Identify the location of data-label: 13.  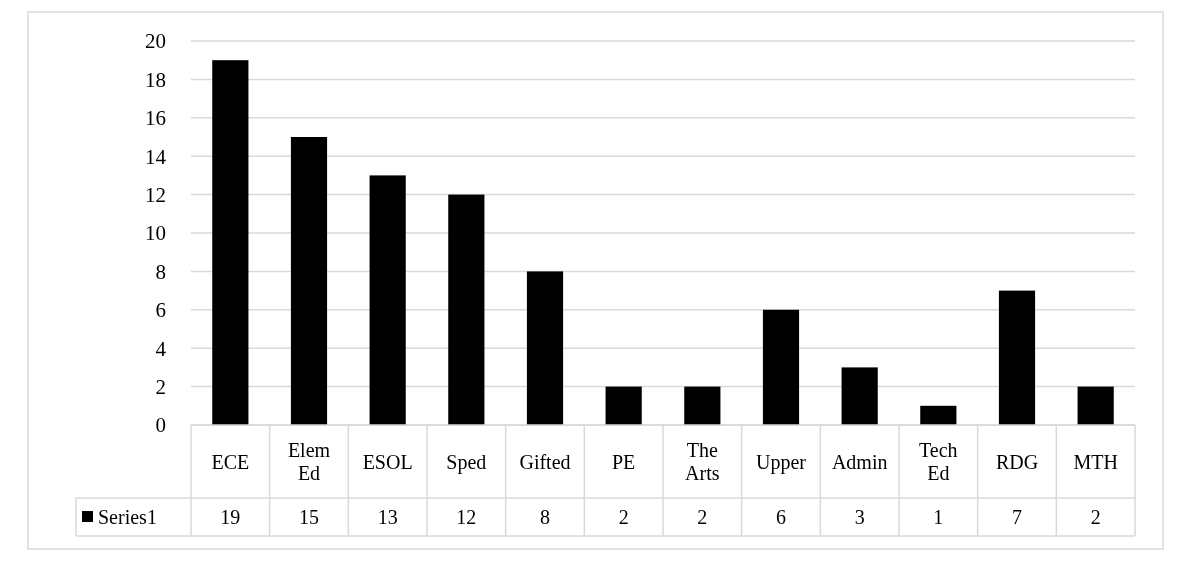
(387, 517).